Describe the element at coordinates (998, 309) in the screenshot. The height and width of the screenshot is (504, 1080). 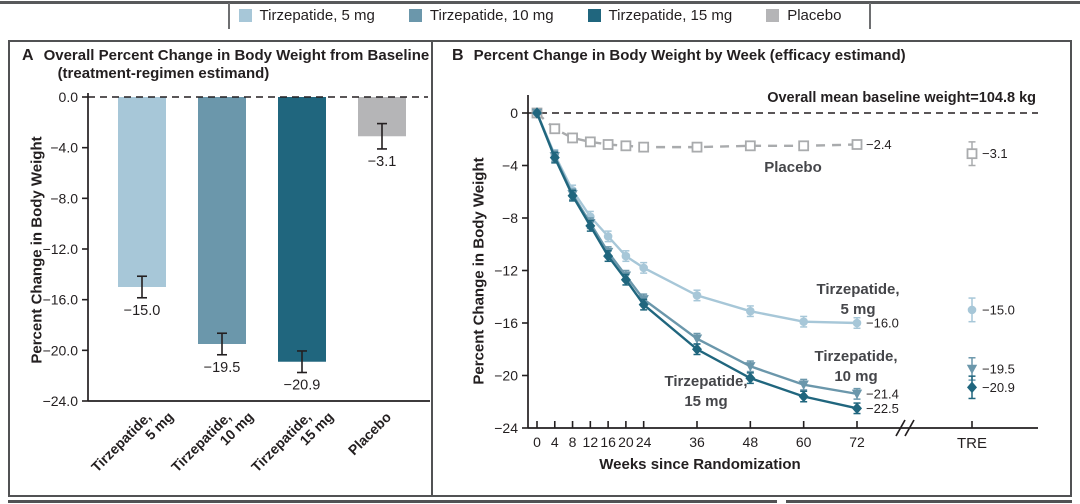
I see `series-tre-label: −15.0` at that location.